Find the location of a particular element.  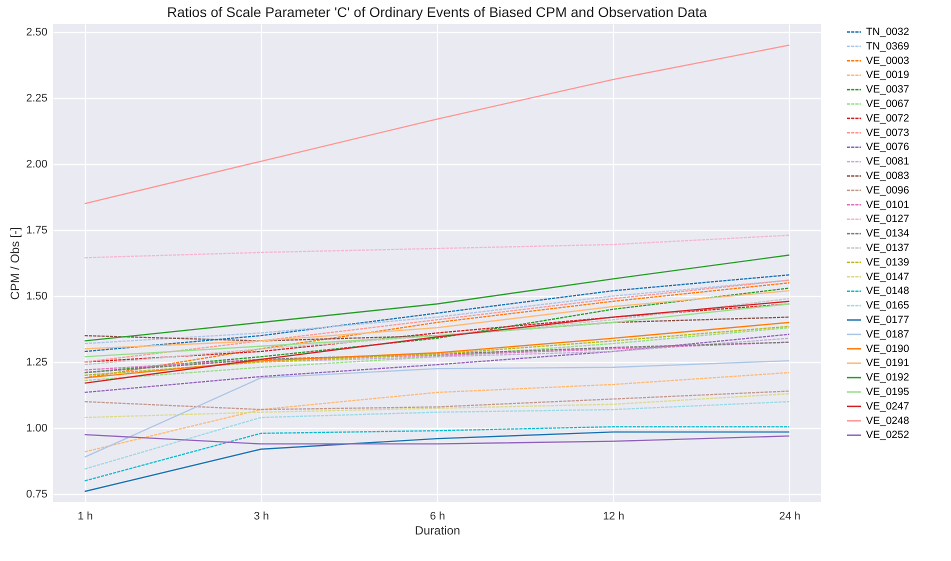

legend-label: VE_0177 is located at coordinates (888, 320).